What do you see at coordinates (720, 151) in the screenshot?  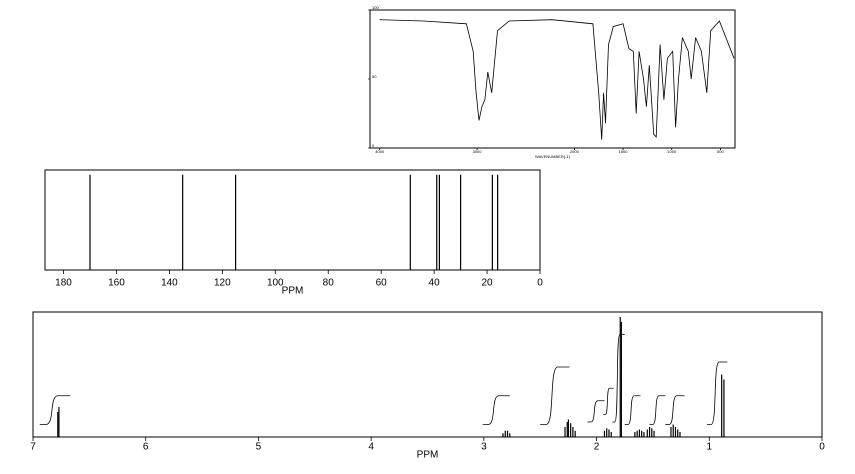 I see `x-tick-label: 500` at bounding box center [720, 151].